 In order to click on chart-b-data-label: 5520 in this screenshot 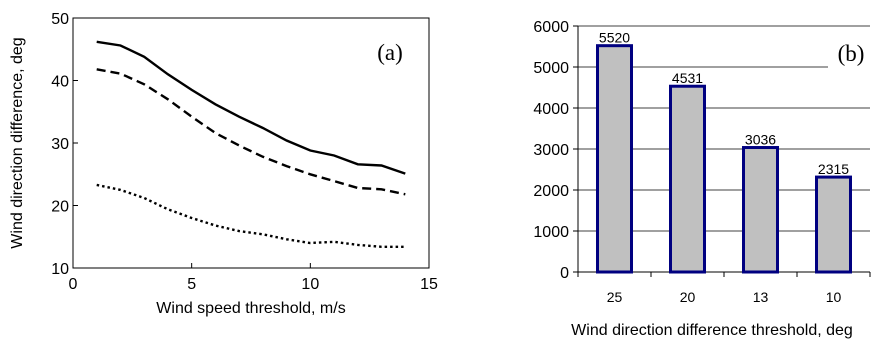, I will do `click(614, 38)`.